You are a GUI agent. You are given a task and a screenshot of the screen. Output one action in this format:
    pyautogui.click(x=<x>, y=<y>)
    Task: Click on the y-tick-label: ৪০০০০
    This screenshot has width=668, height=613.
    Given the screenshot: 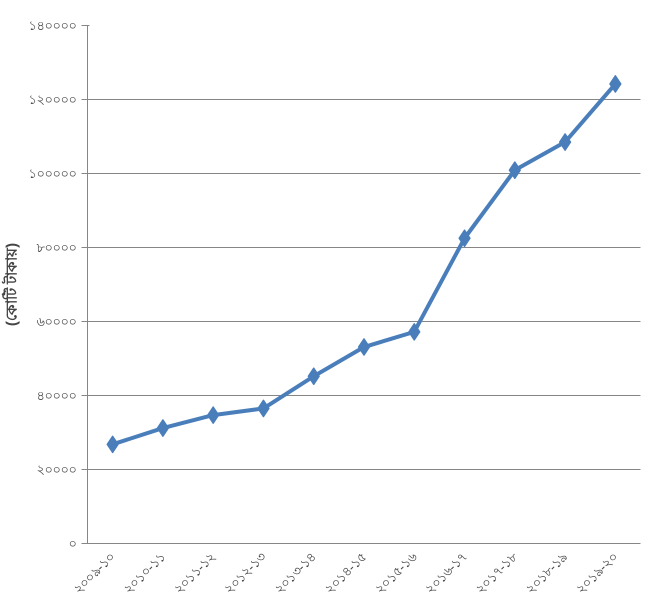 What is the action you would take?
    pyautogui.click(x=56, y=395)
    